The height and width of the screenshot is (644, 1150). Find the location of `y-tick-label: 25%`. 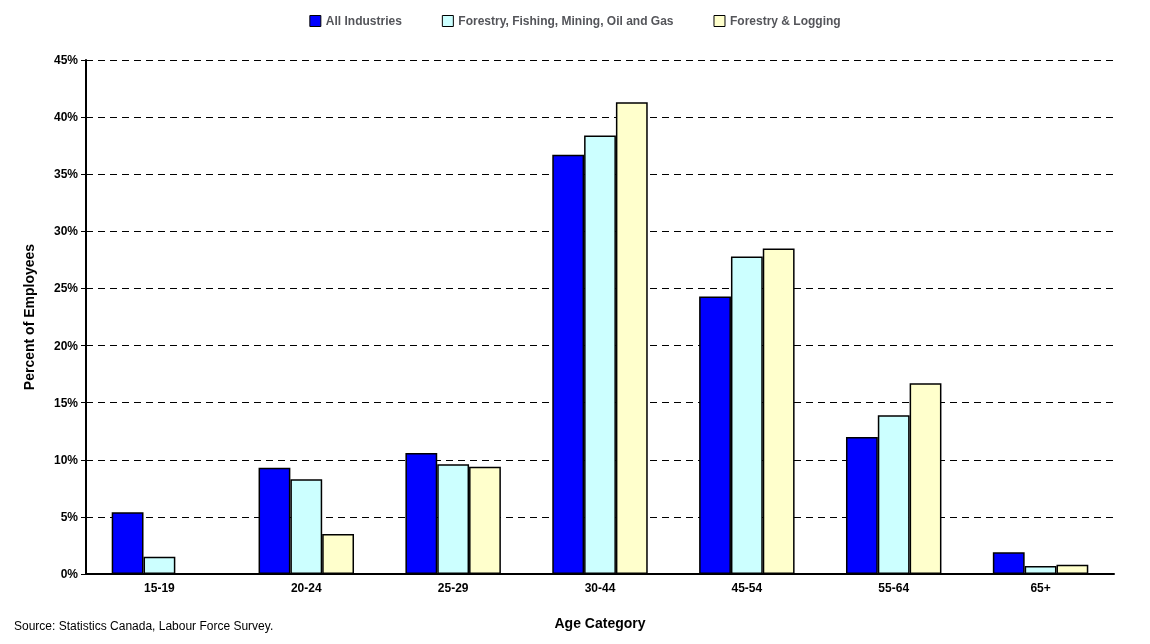

y-tick-label: 25% is located at coordinates (66, 288).